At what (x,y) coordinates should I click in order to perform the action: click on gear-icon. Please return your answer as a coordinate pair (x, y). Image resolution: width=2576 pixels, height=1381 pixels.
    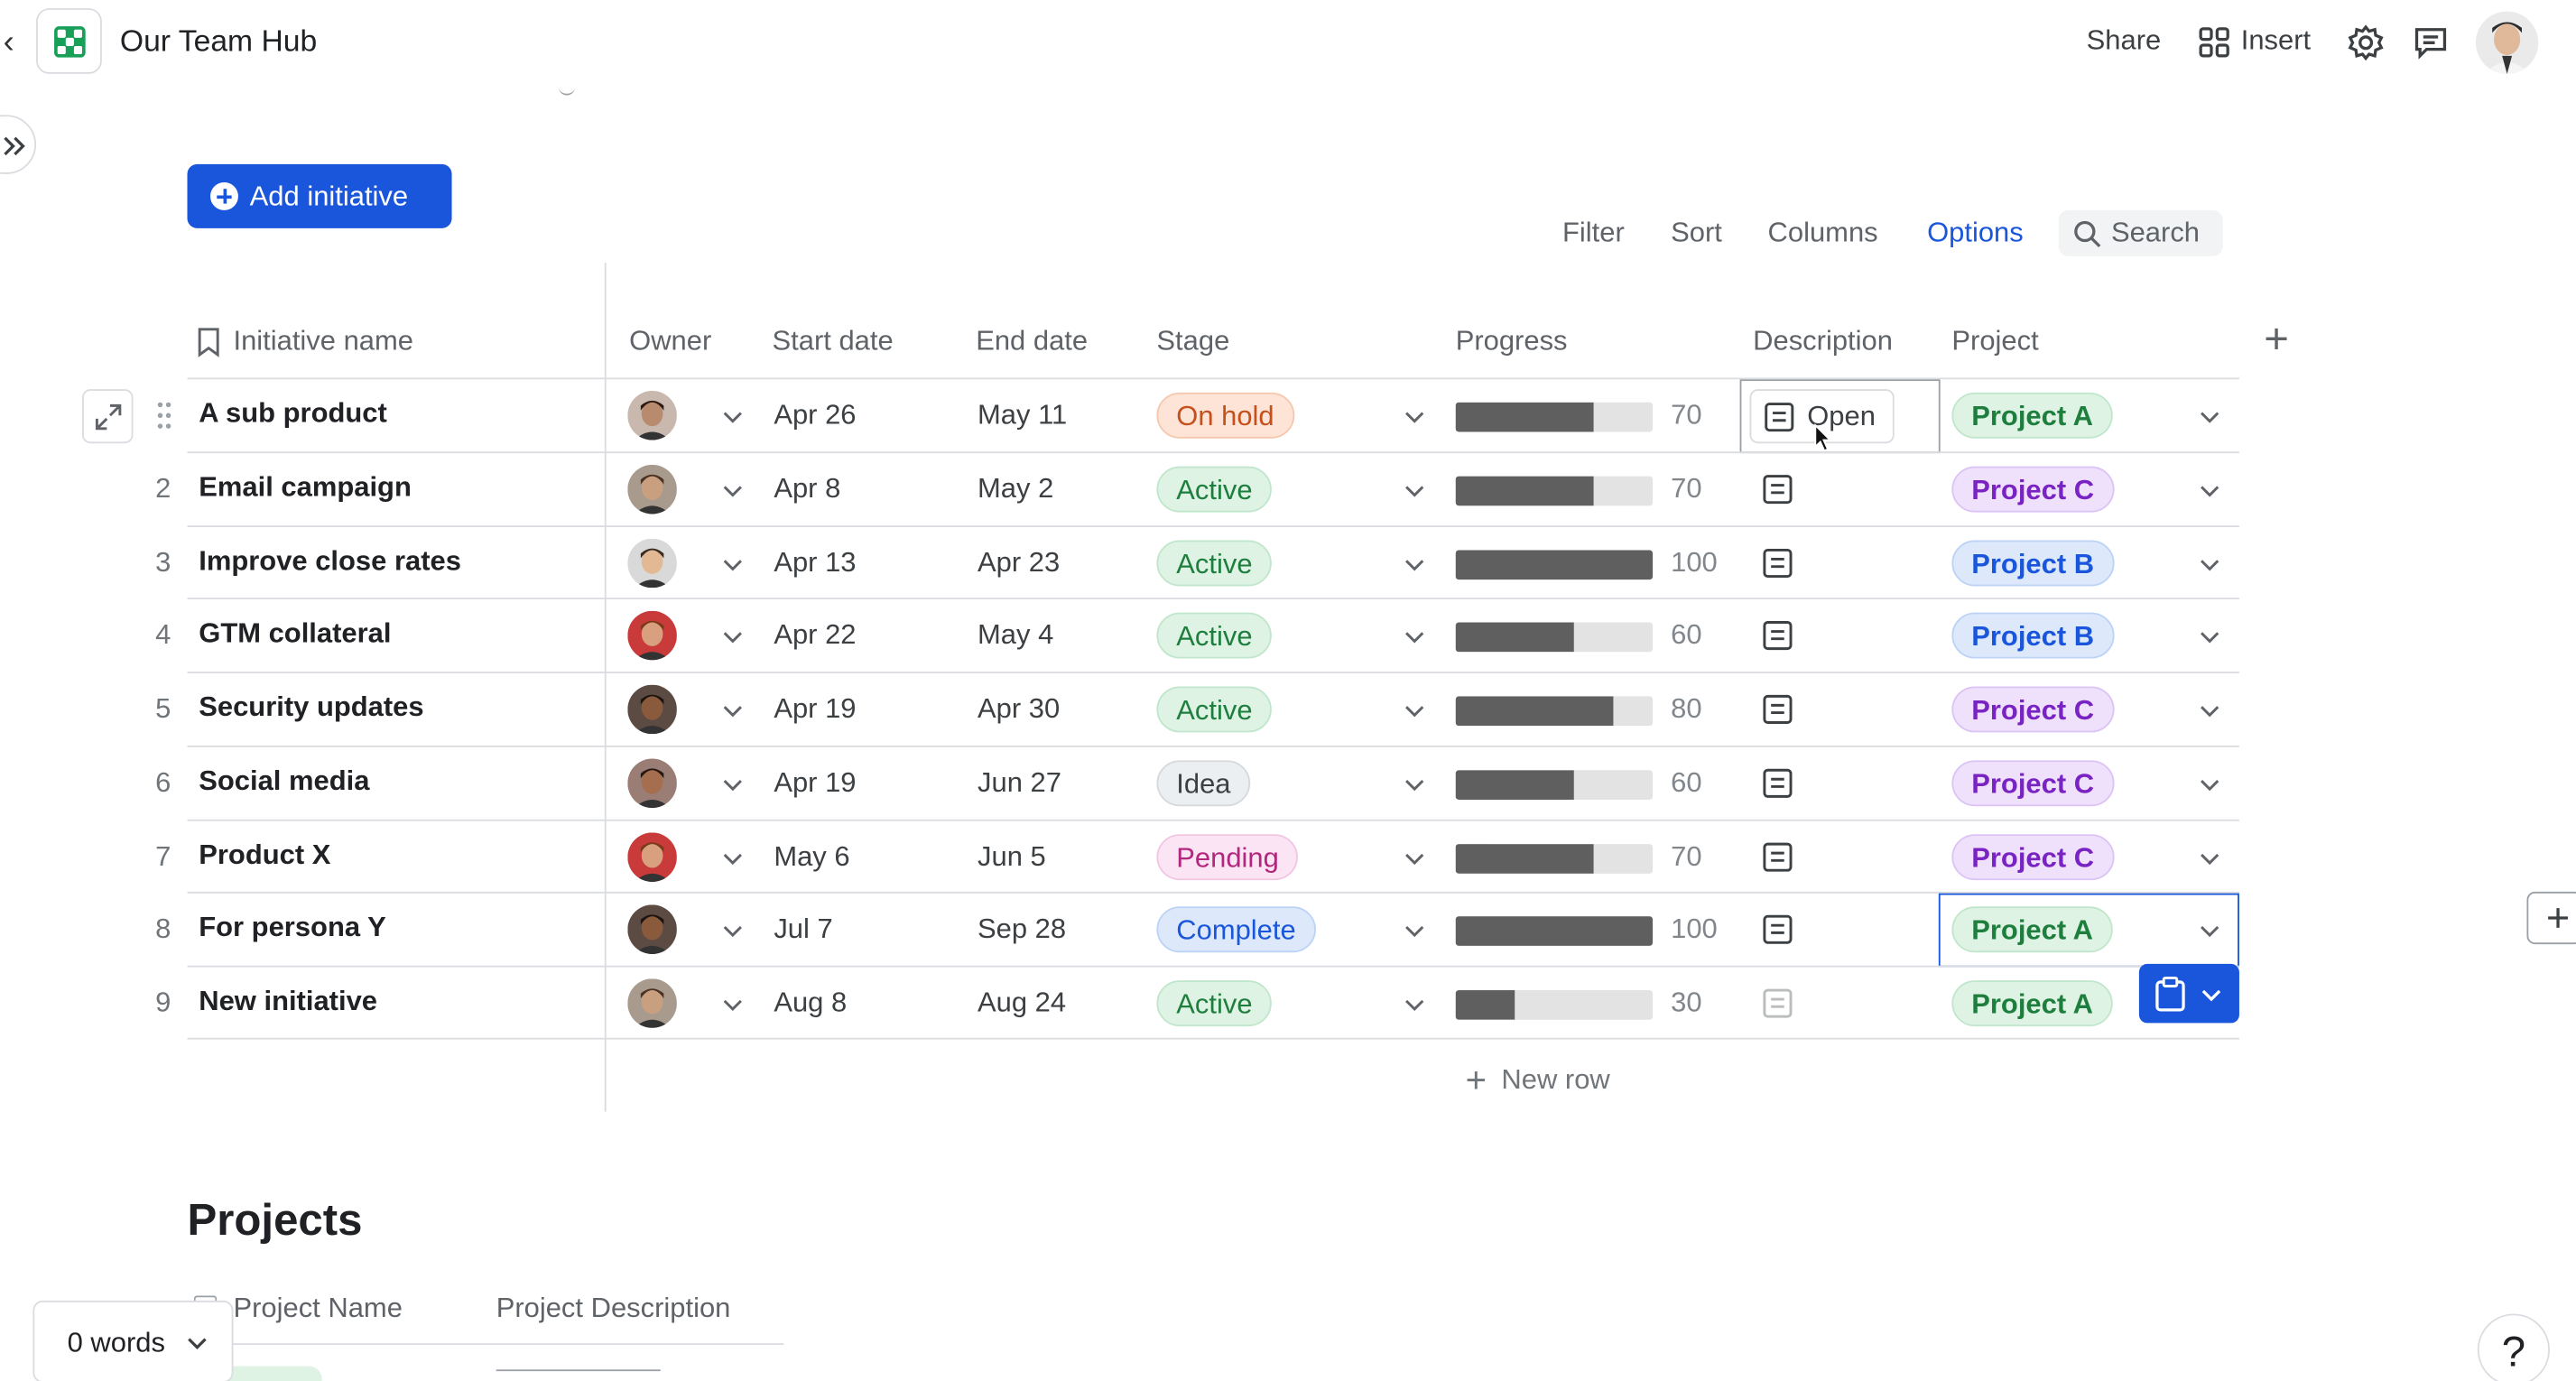
    Looking at the image, I should click on (2366, 43).